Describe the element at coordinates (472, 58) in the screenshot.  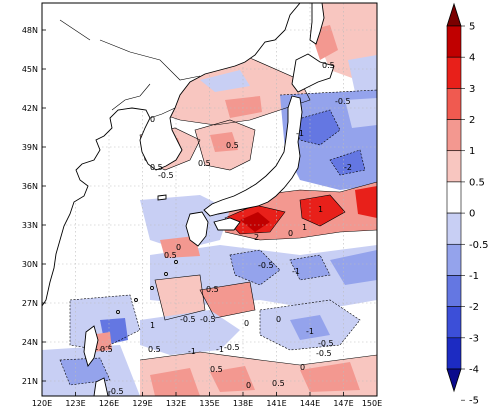
I see `colorbar-label: 4` at that location.